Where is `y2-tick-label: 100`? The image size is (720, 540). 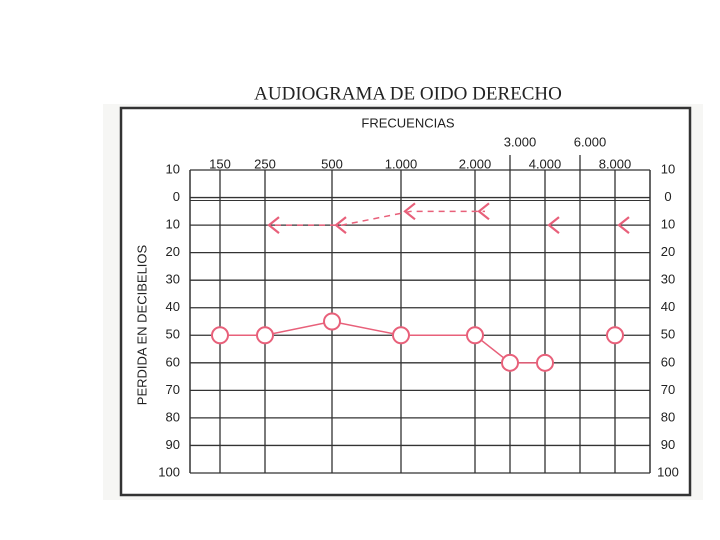
y2-tick-label: 100 is located at coordinates (668, 471).